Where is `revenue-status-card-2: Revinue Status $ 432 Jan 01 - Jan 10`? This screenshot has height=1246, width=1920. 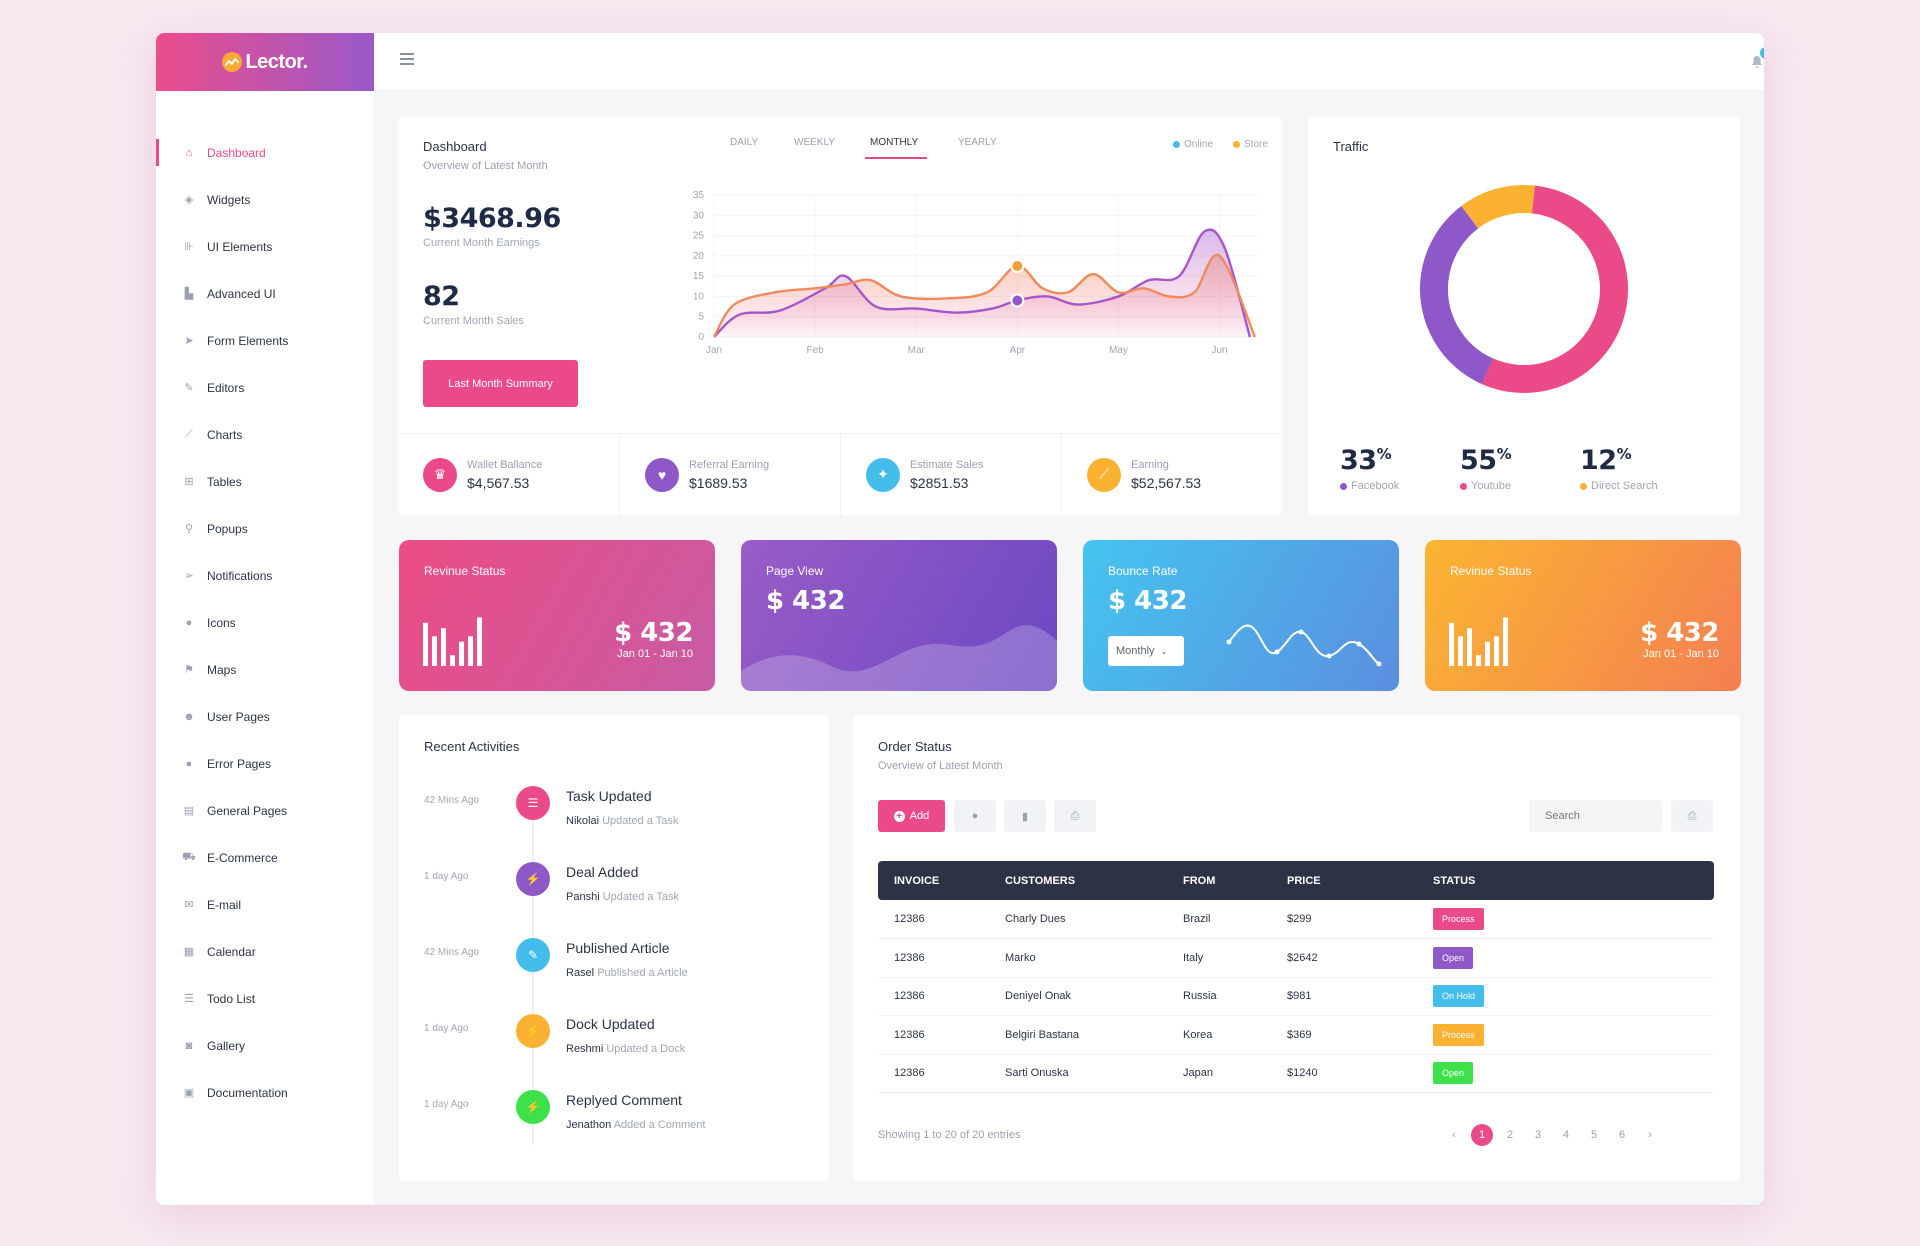
revenue-status-card-2: Revinue Status $ 432 Jan 01 - Jan 10 is located at coordinates (1583, 615).